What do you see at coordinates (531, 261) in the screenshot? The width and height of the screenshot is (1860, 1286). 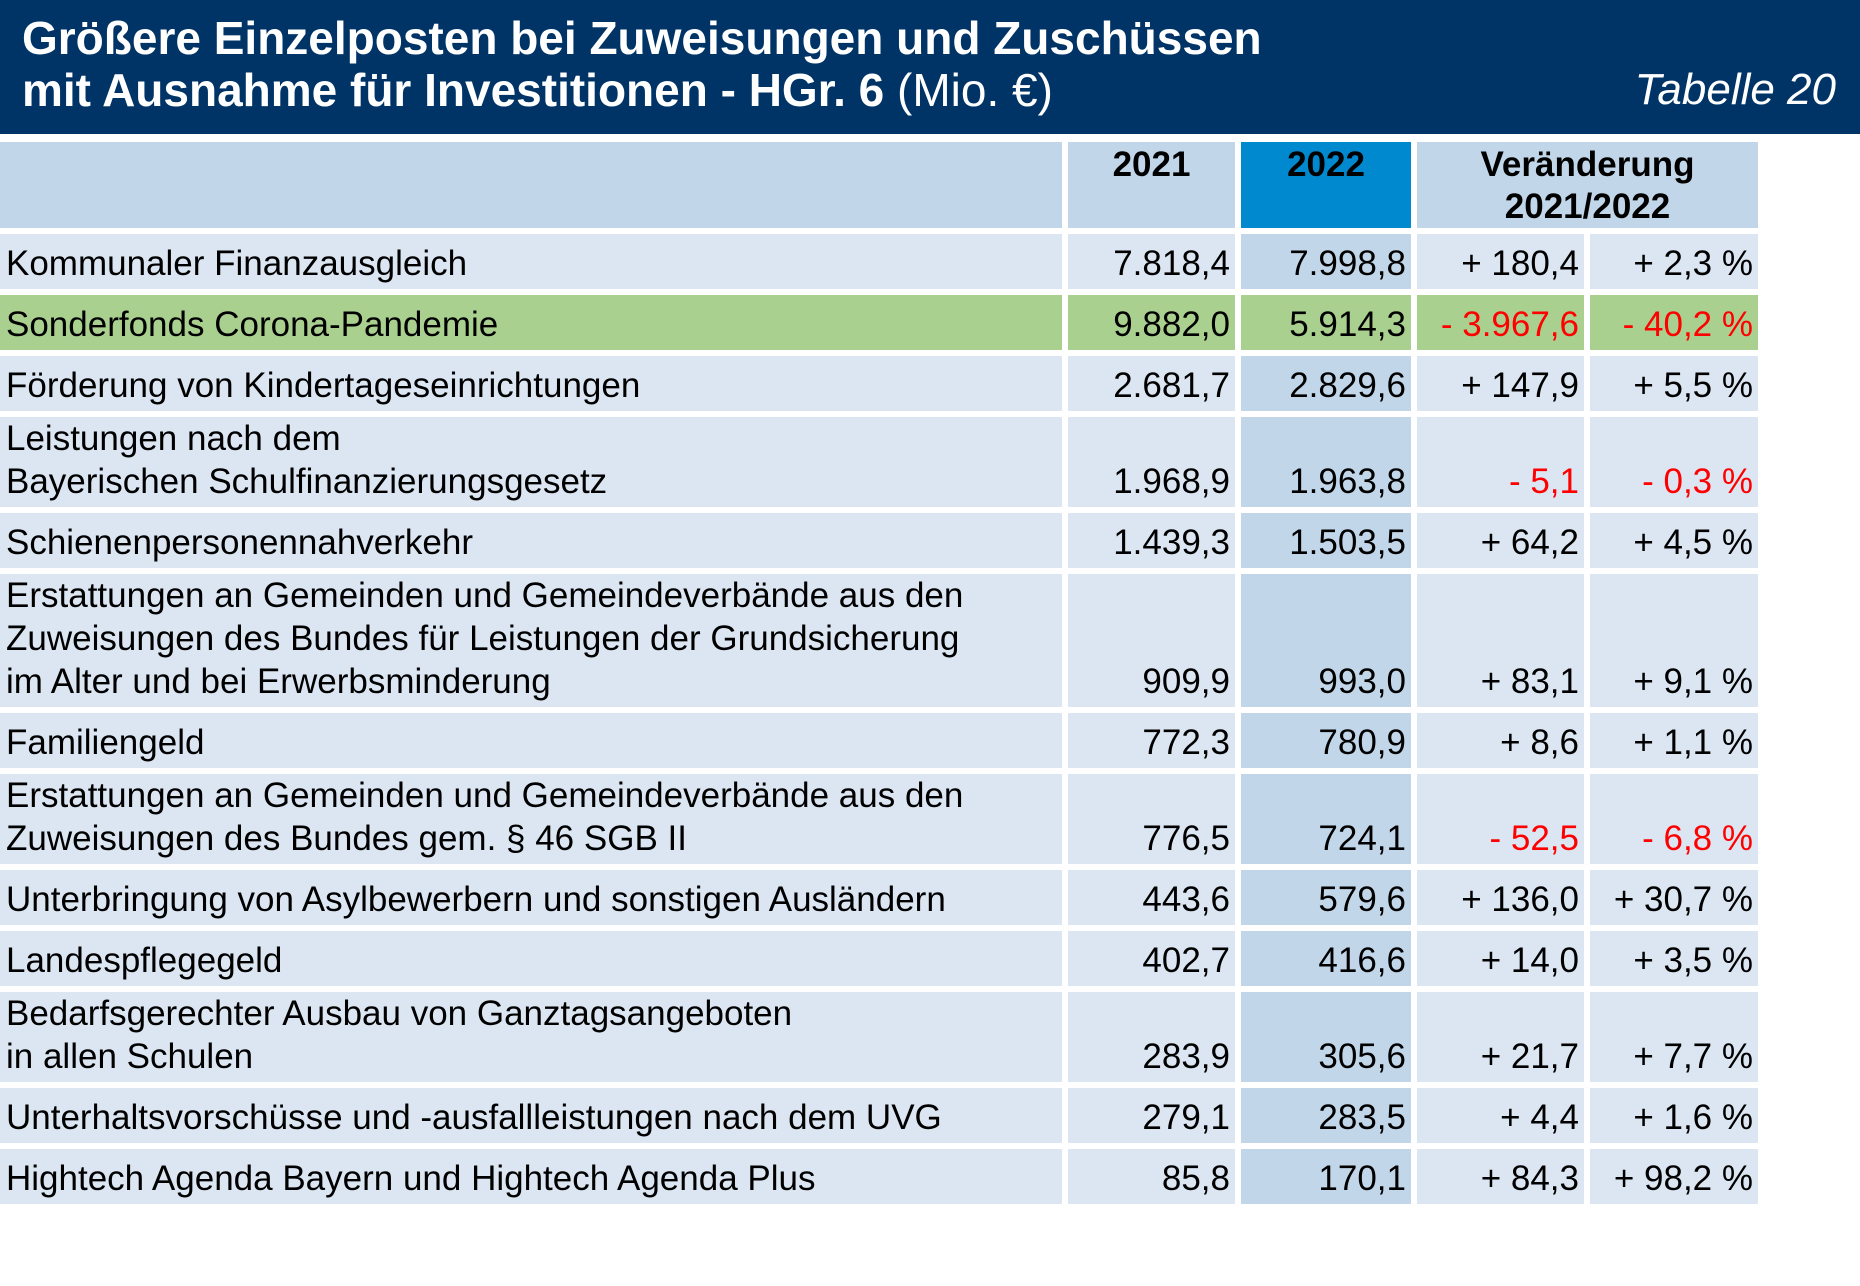 I see `row-label: Kommunaler Finanzausgleich` at bounding box center [531, 261].